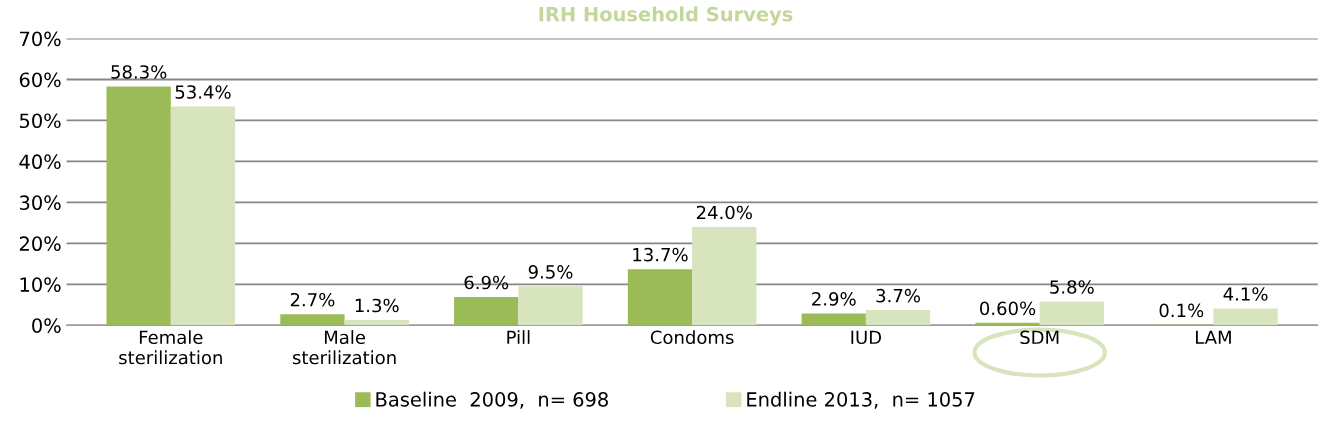  What do you see at coordinates (550, 272) in the screenshot?
I see `data-label: 9.5%` at bounding box center [550, 272].